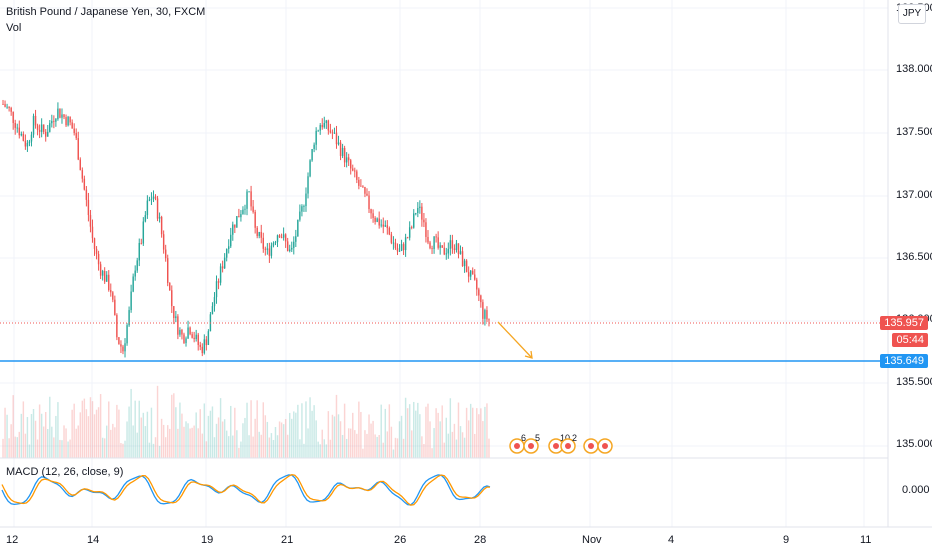 This screenshot has height=550, width=932. Describe the element at coordinates (207, 540) in the screenshot. I see `time-tick: 19` at that location.